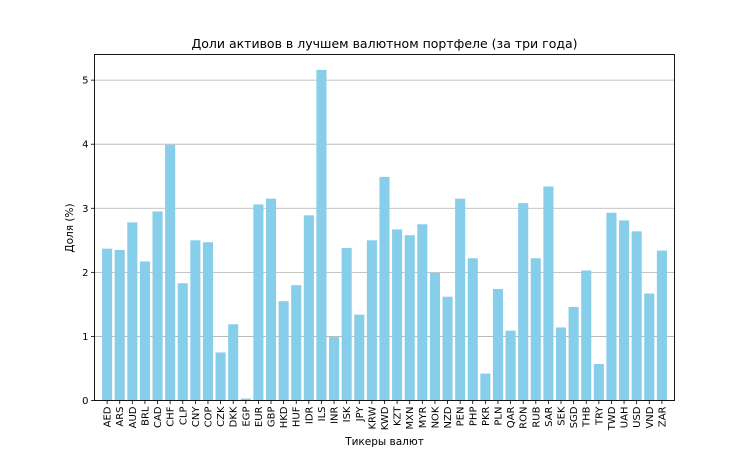 The image size is (750, 450). I want to click on x-tick-label: KZT, so click(398, 416).